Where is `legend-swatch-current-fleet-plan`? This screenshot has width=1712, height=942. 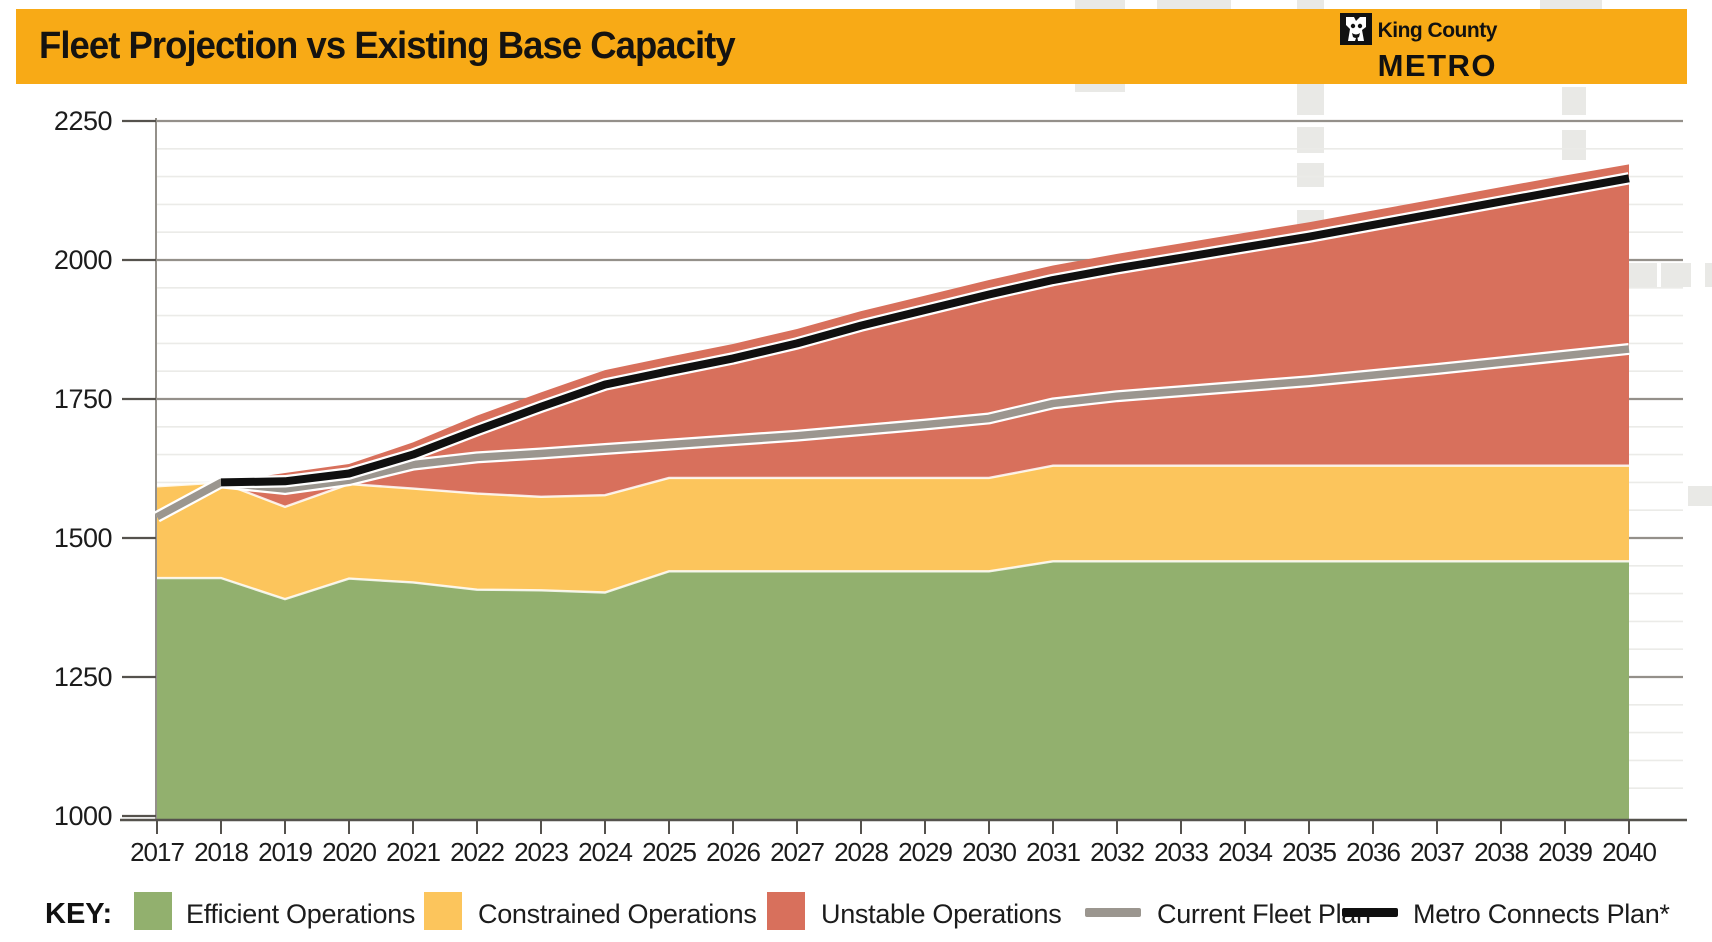 legend-swatch-current-fleet-plan is located at coordinates (1113, 912).